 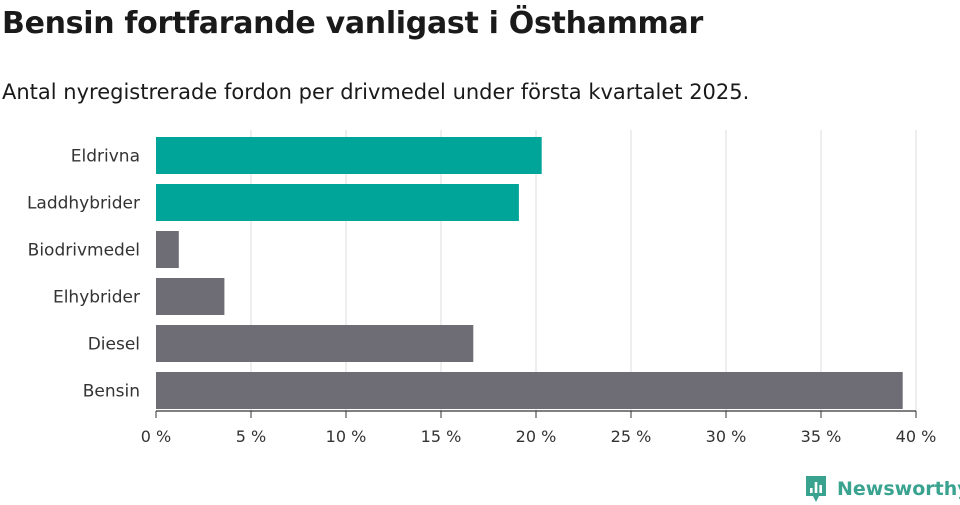 What do you see at coordinates (167, 249) in the screenshot?
I see `bar-biodrivmedel` at bounding box center [167, 249].